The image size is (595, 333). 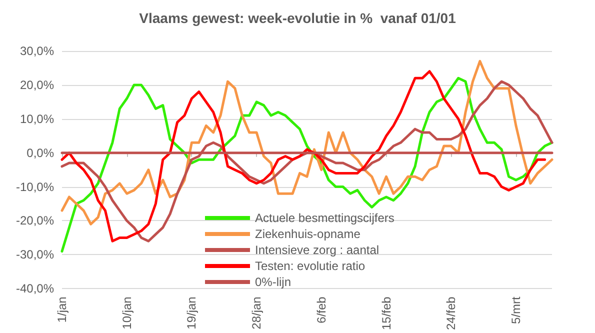 What do you see at coordinates (37, 51) in the screenshot?
I see `y-tick-label: 30,0%` at bounding box center [37, 51].